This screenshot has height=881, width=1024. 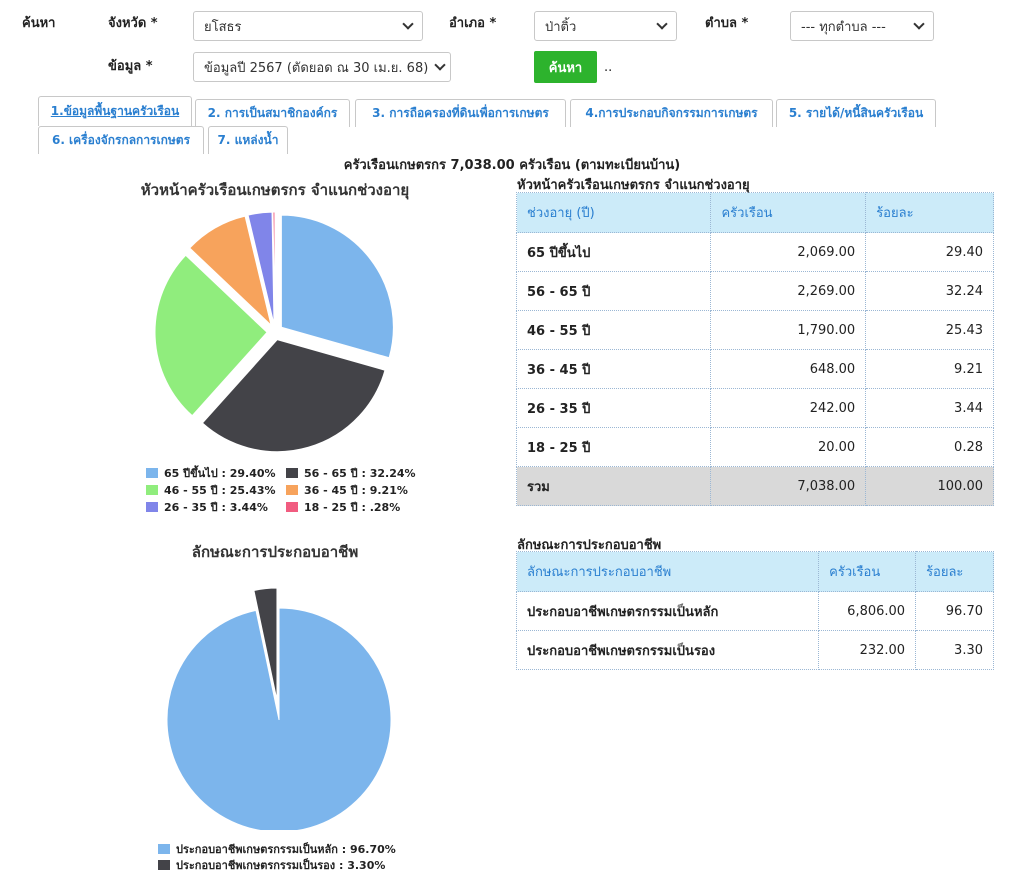 What do you see at coordinates (929, 291) in the screenshot?
I see `cell-percent: 32.24` at bounding box center [929, 291].